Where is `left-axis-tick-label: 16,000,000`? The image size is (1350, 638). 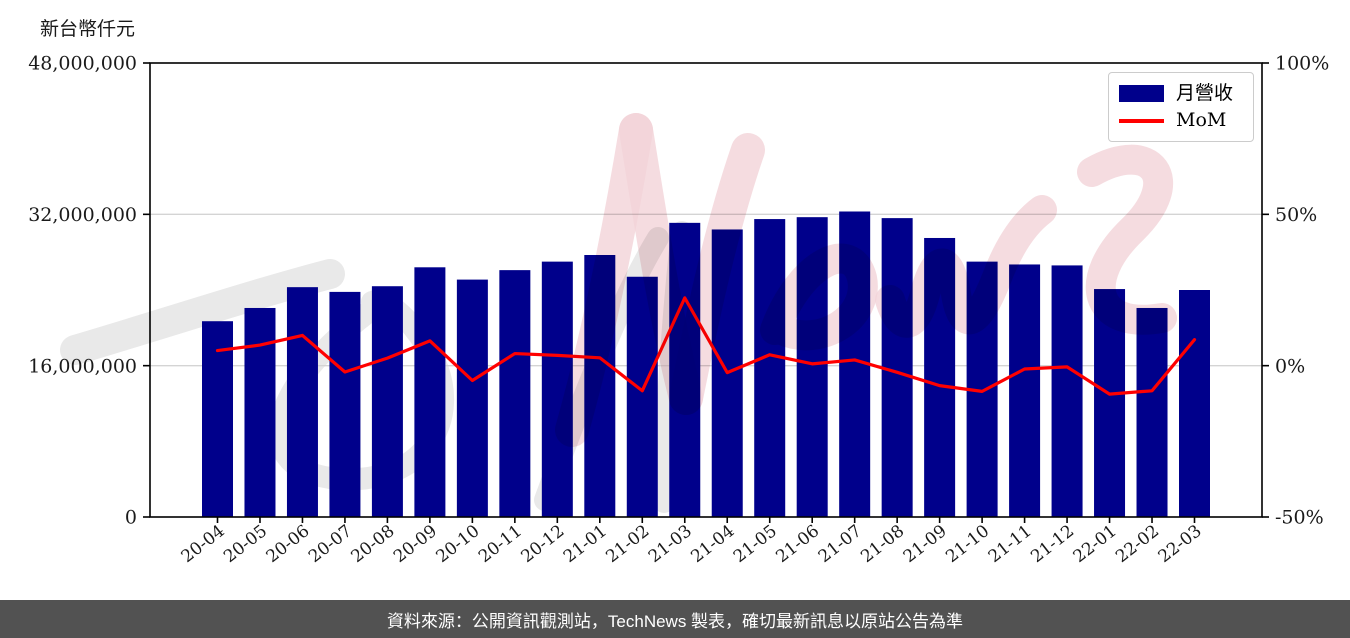 left-axis-tick-label: 16,000,000 is located at coordinates (82, 366).